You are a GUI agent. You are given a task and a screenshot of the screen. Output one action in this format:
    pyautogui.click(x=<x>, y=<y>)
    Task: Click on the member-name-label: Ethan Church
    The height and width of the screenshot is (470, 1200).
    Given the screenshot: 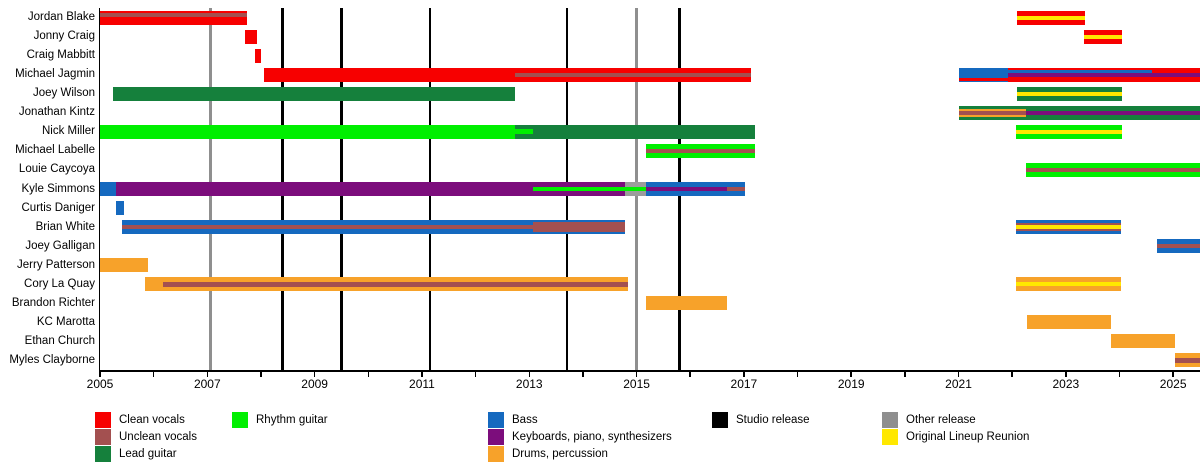 What is the action you would take?
    pyautogui.click(x=59, y=340)
    